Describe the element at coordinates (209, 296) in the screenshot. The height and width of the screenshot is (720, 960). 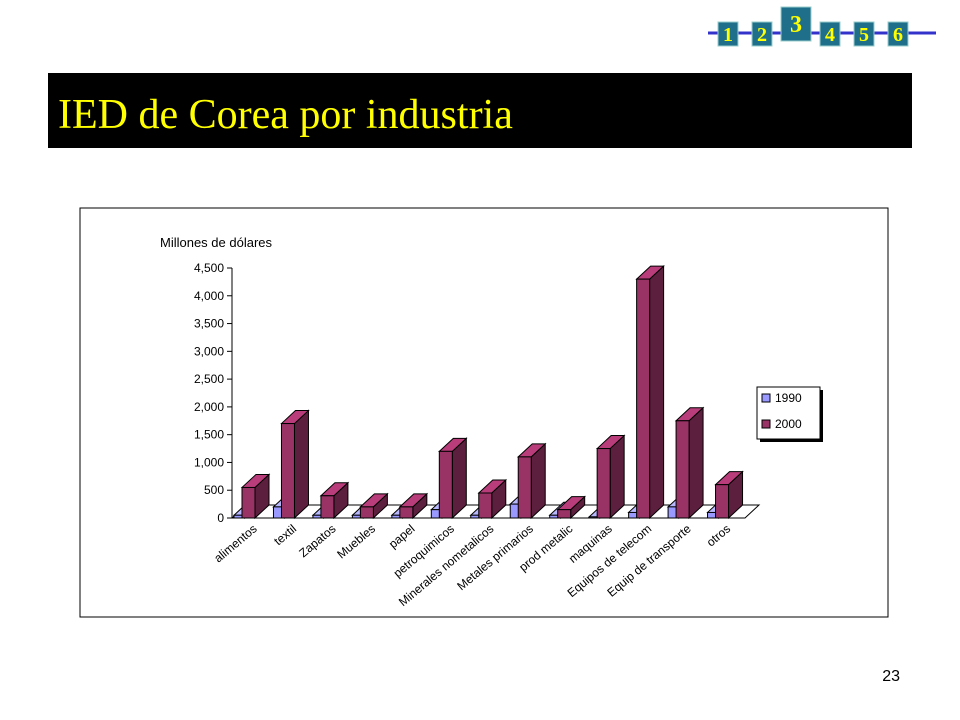
I see `y-tick-label: 4,000` at that location.